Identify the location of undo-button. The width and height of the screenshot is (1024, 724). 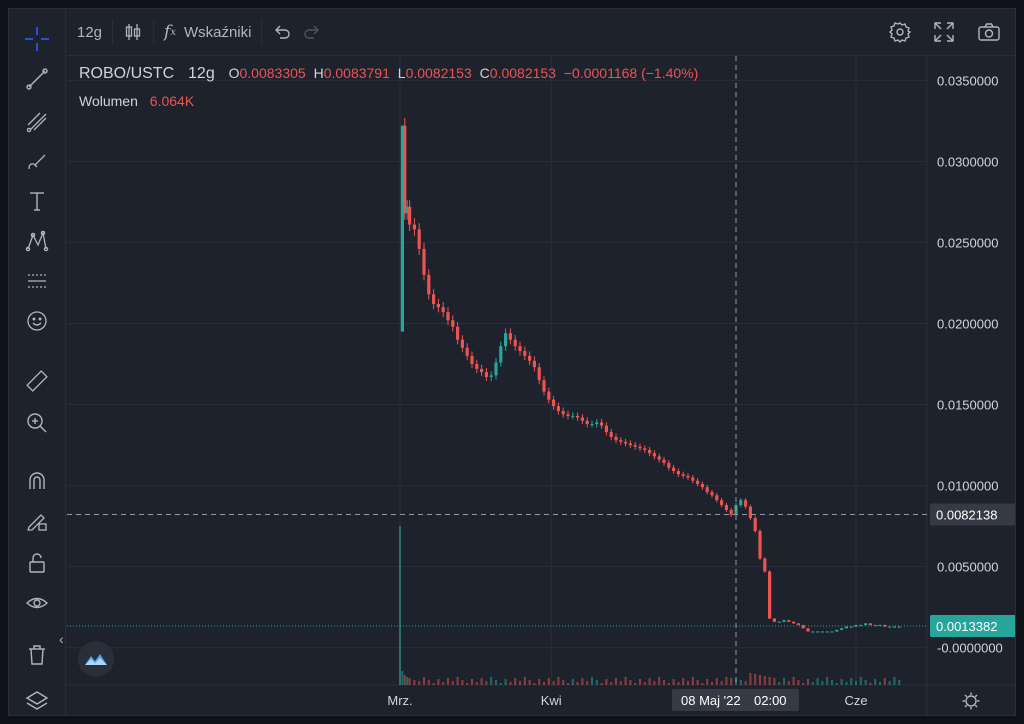
(282, 32).